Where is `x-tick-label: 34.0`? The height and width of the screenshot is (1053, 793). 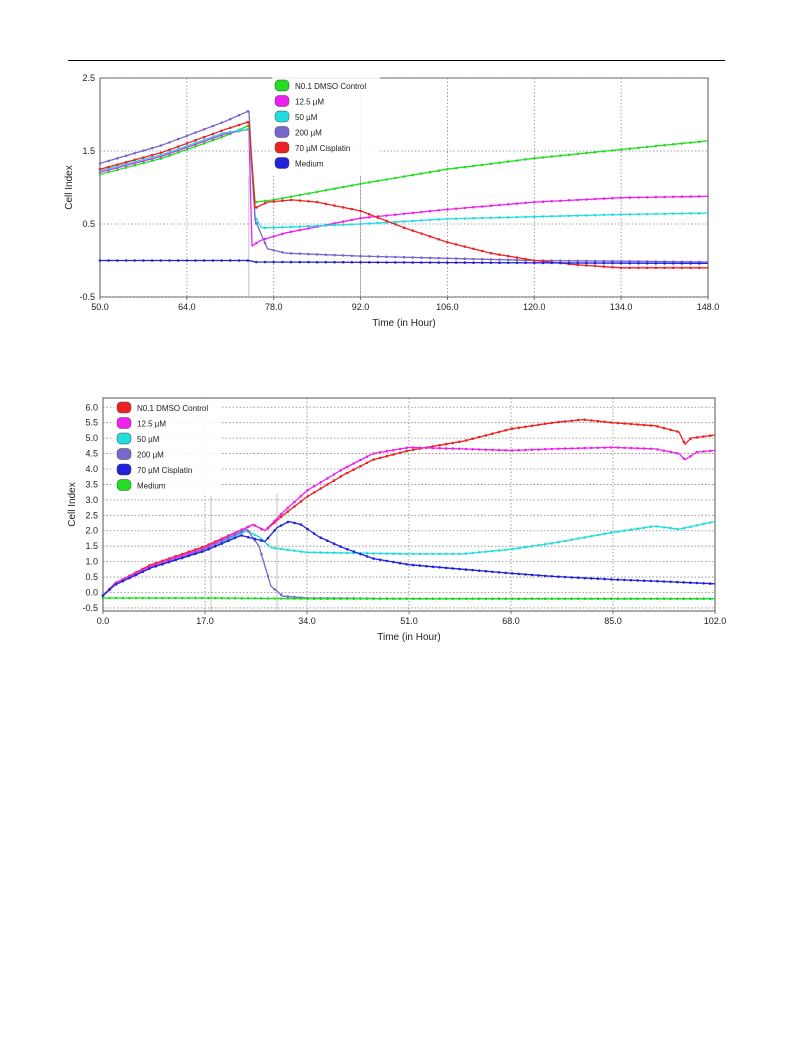 x-tick-label: 34.0 is located at coordinates (307, 621).